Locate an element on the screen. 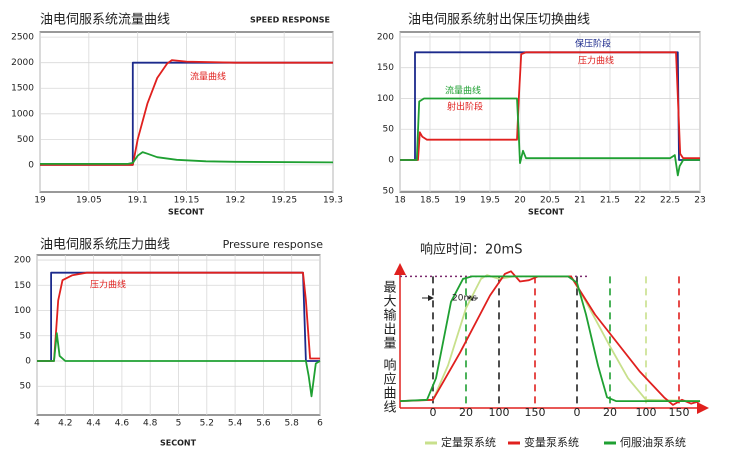 The width and height of the screenshot is (730, 474). x-tick-label: 19.05 is located at coordinates (89, 201).